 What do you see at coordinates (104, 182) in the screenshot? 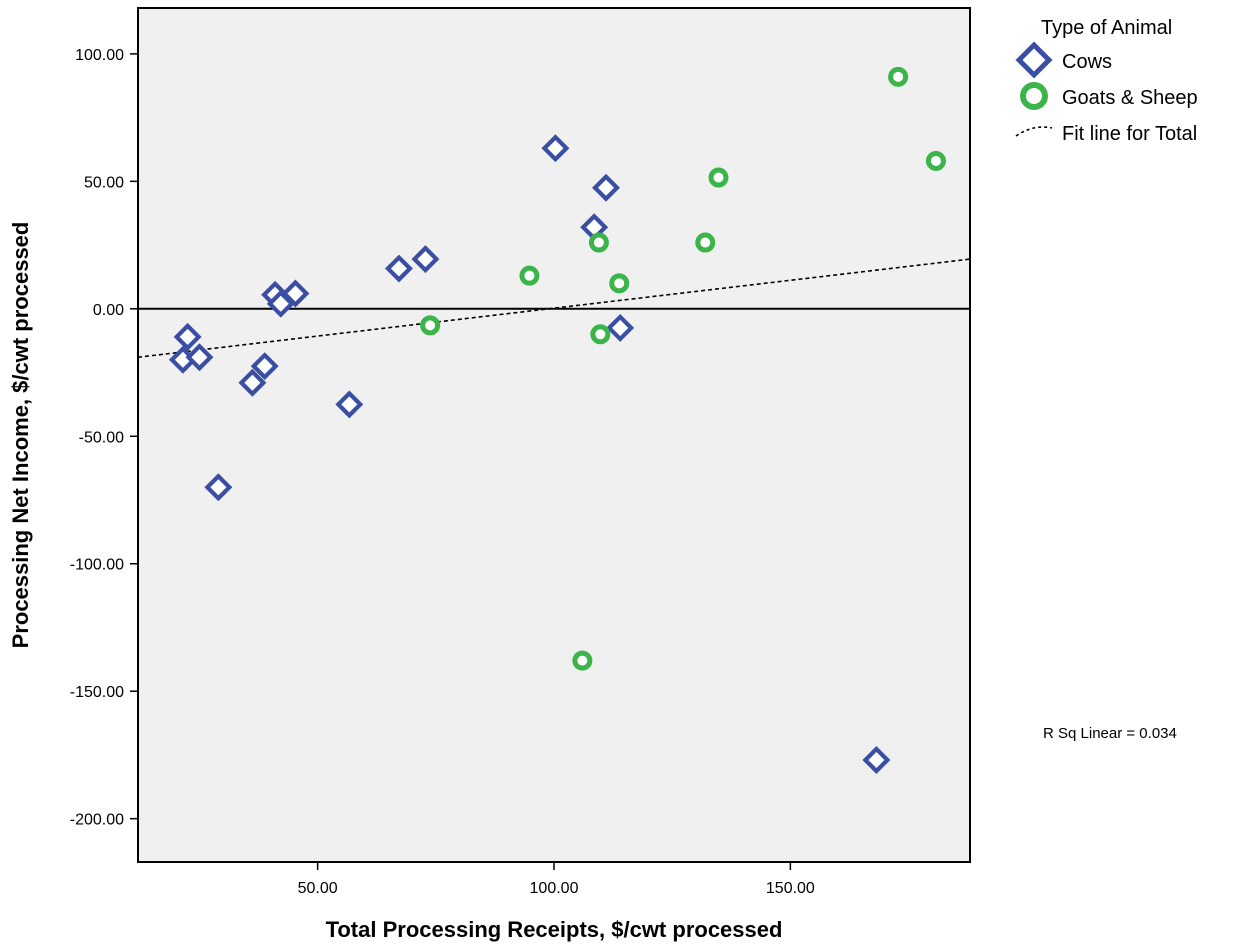
I see `y-tick-label: 50.00` at bounding box center [104, 182].